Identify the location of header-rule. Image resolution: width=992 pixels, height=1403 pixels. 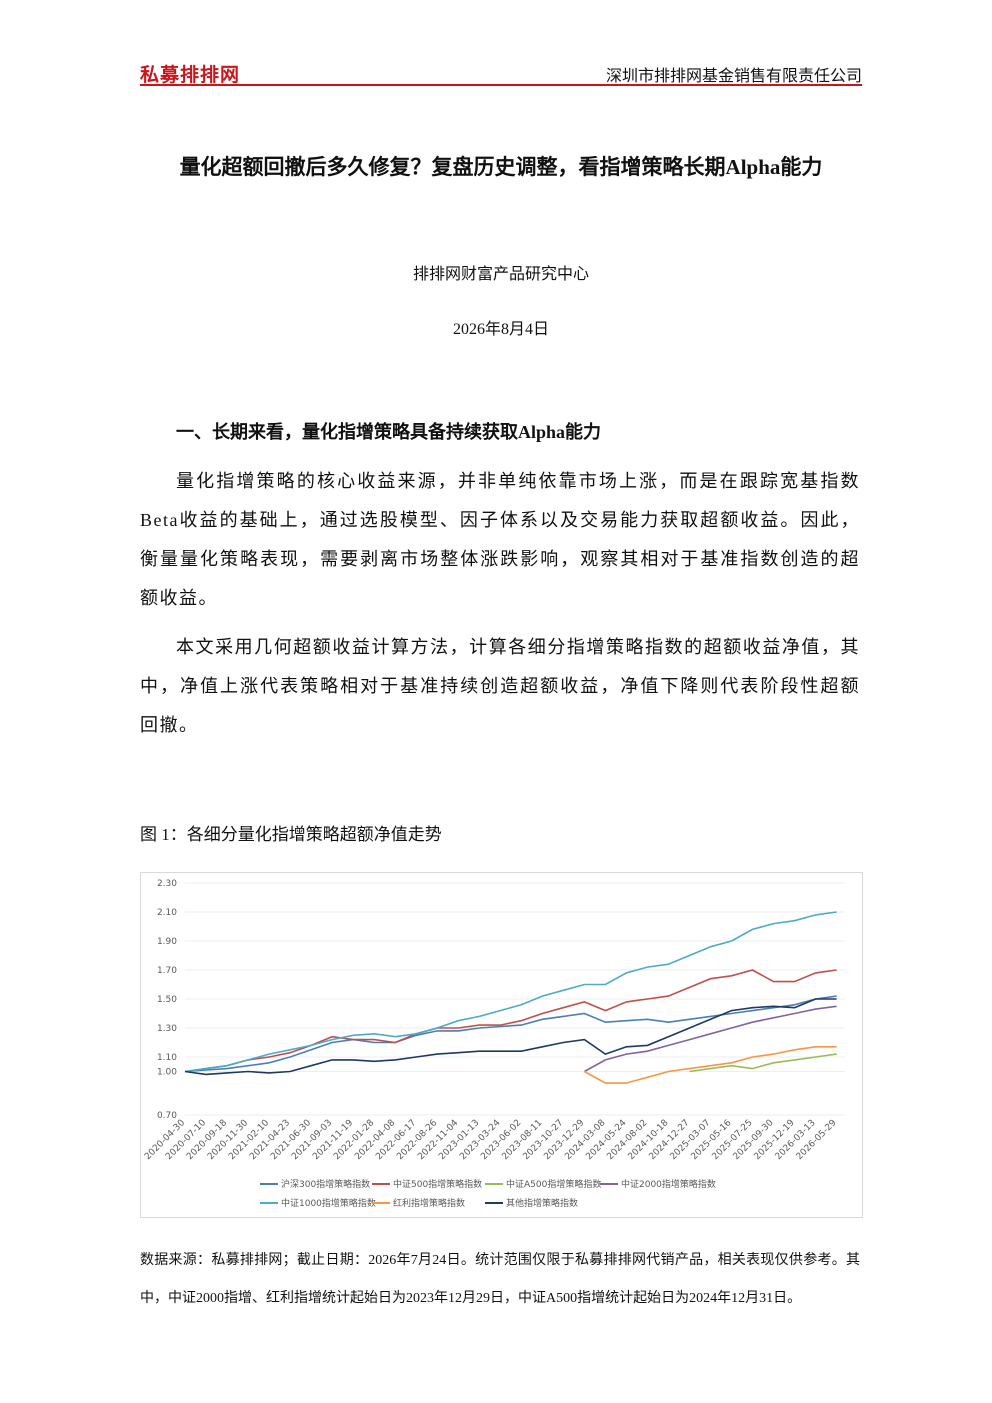
(501, 85).